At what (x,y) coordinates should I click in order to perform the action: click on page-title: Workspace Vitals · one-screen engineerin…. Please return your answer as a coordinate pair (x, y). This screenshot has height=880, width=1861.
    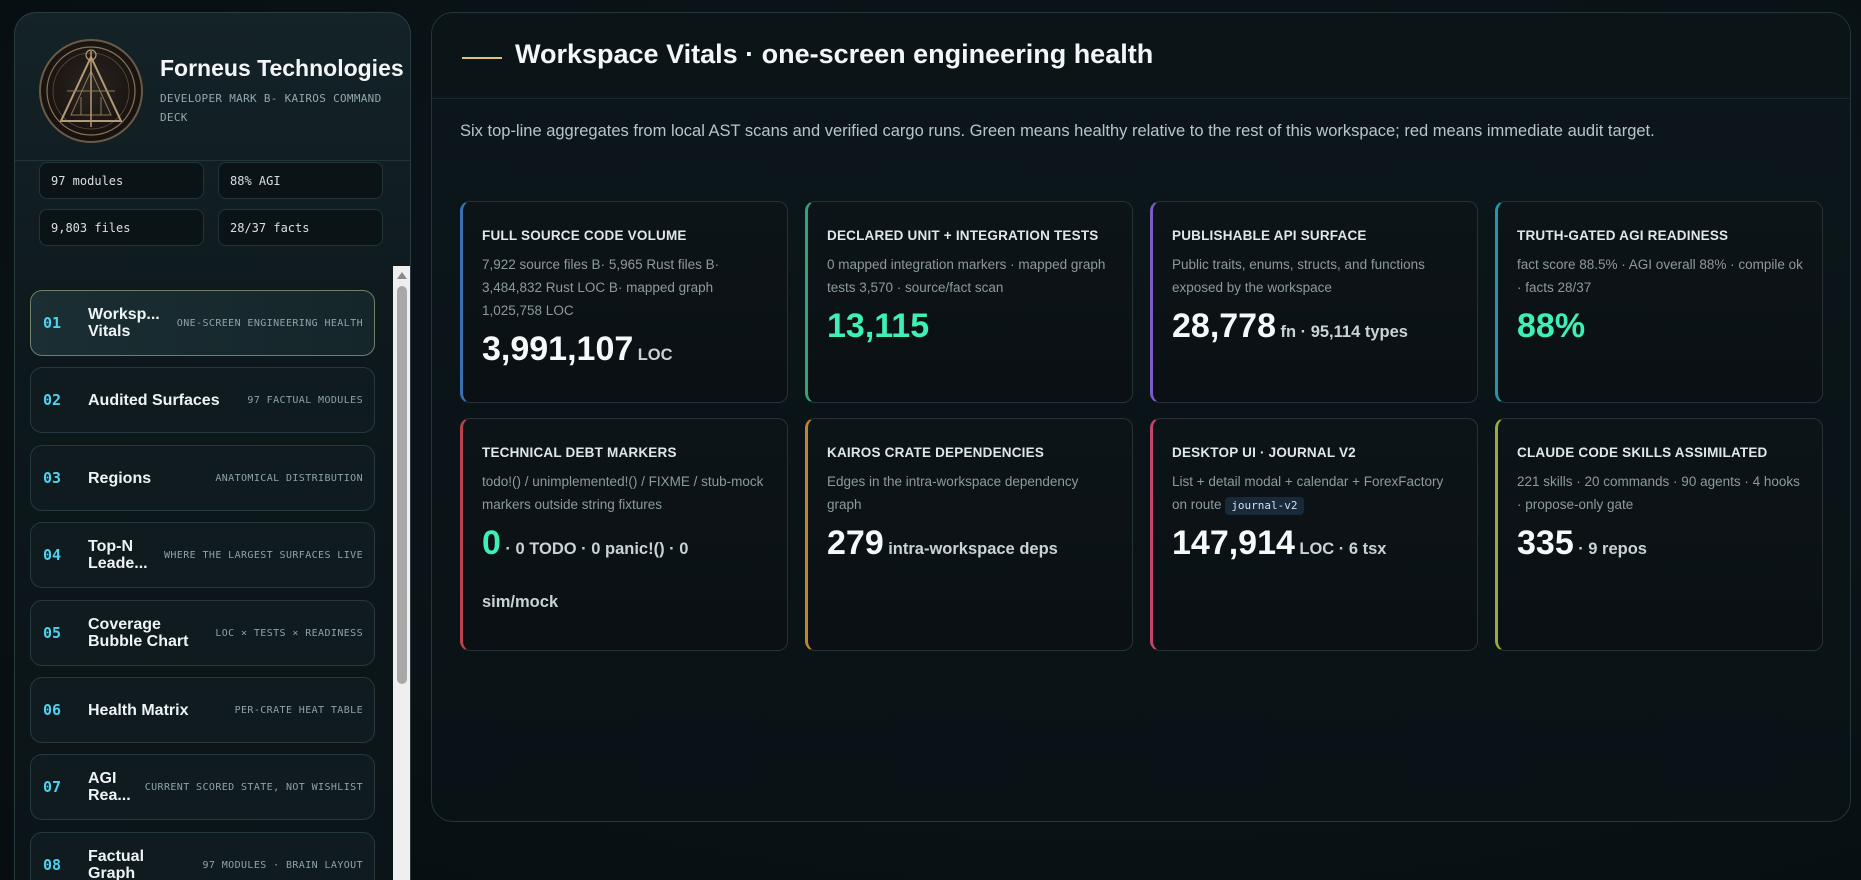
    Looking at the image, I should click on (834, 54).